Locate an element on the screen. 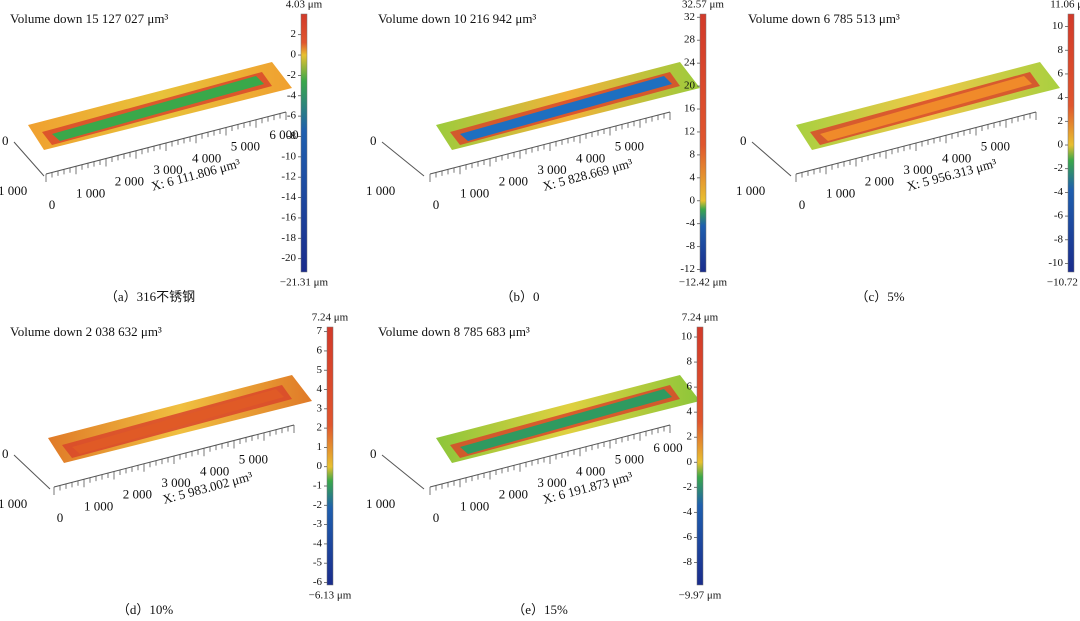 This screenshot has width=1080, height=621. colorbar-tick-label: -16 is located at coordinates (288, 217).